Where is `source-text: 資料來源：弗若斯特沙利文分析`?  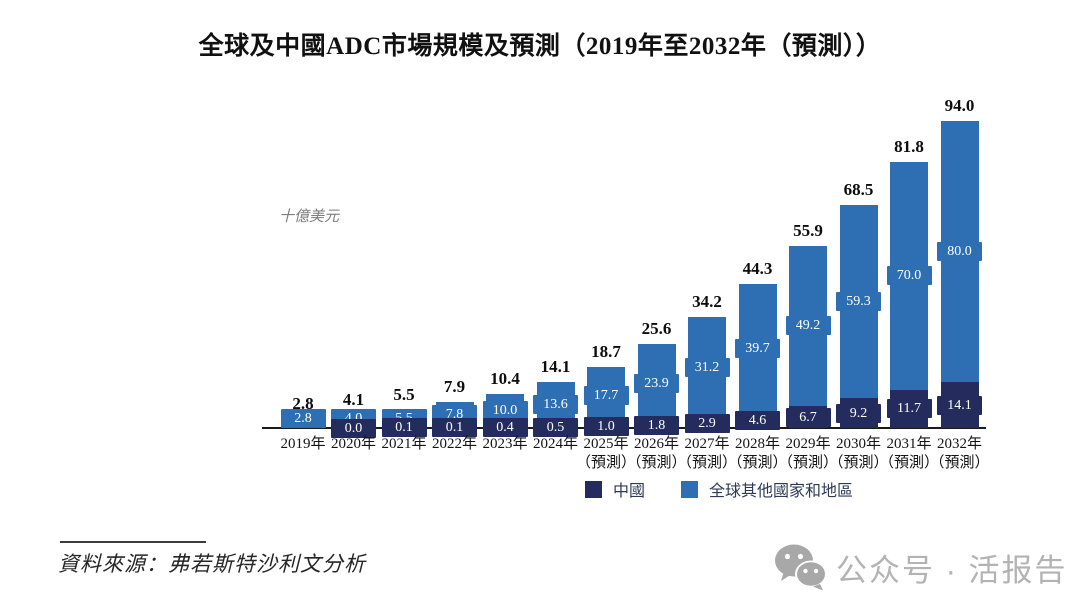 source-text: 資料來源：弗若斯特沙利文分析 is located at coordinates (212, 564).